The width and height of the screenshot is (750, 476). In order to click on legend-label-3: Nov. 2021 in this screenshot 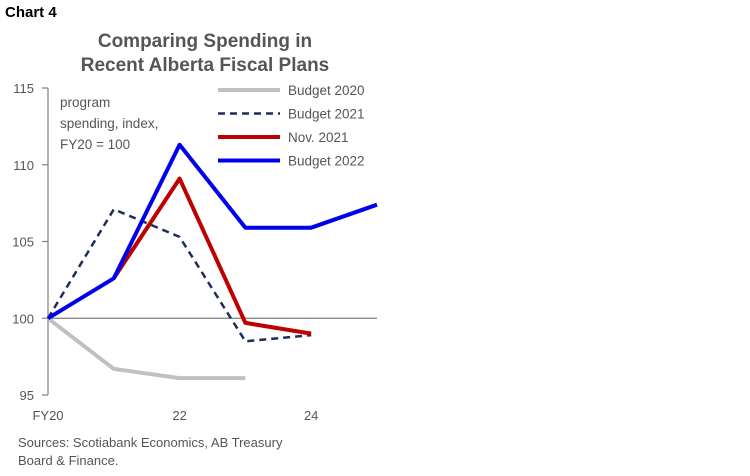, I will do `click(318, 137)`.